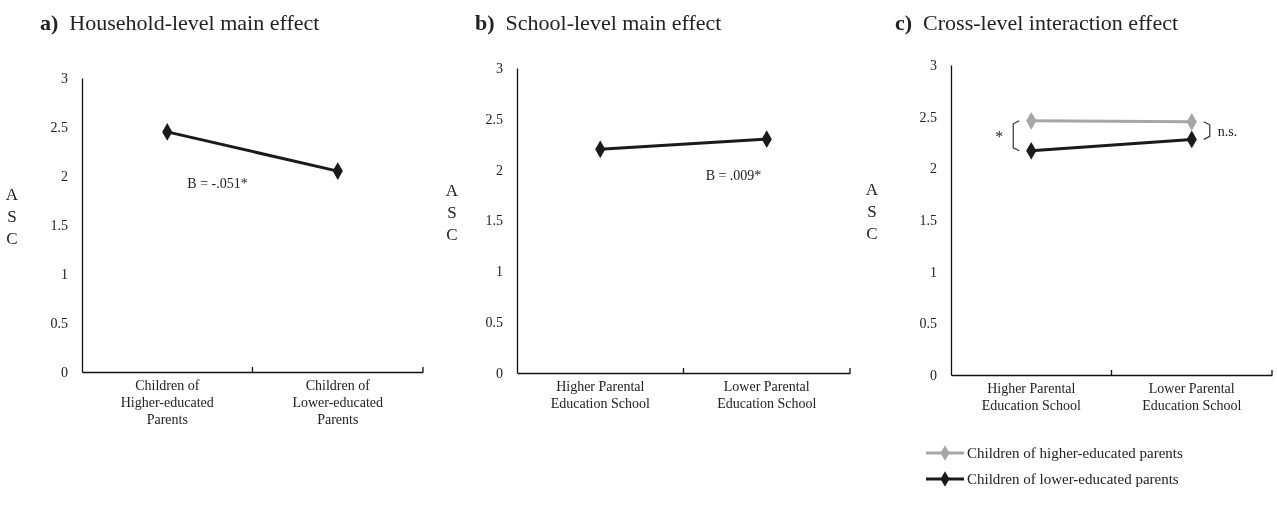  I want to click on annotation: n.s., so click(1227, 132).